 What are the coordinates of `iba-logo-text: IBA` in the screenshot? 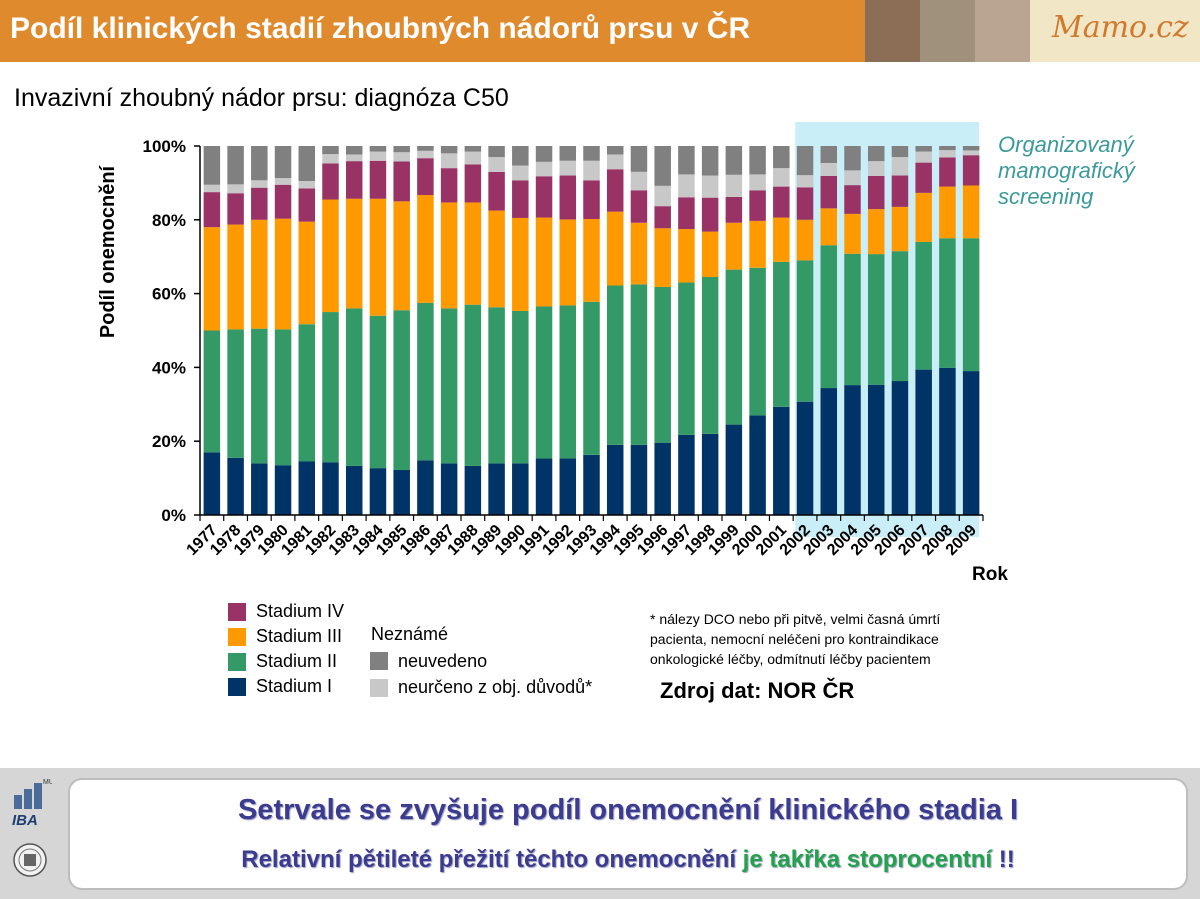 It's located at (25, 820).